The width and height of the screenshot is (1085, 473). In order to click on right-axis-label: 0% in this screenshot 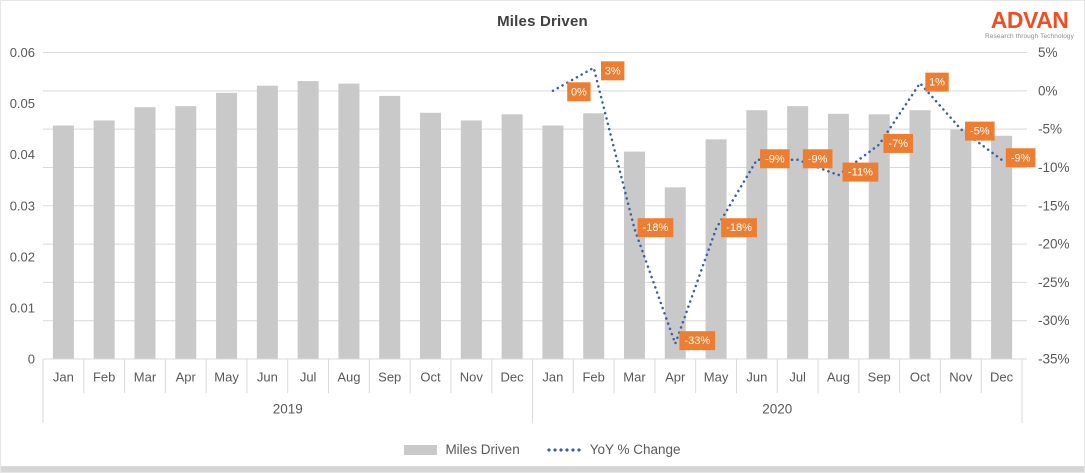, I will do `click(1048, 90)`.